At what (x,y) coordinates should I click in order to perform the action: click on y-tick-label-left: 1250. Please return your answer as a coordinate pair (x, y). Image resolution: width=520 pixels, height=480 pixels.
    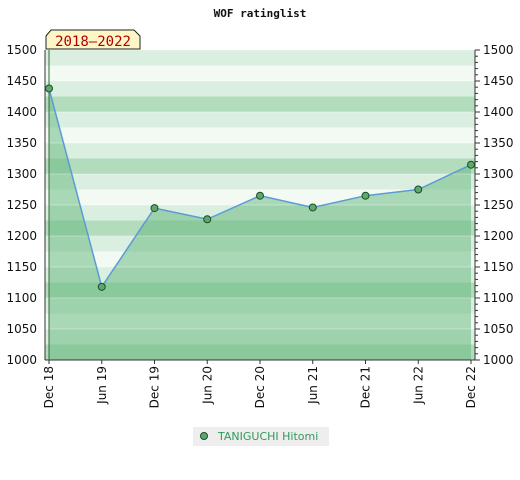
    Looking at the image, I should click on (21, 205).